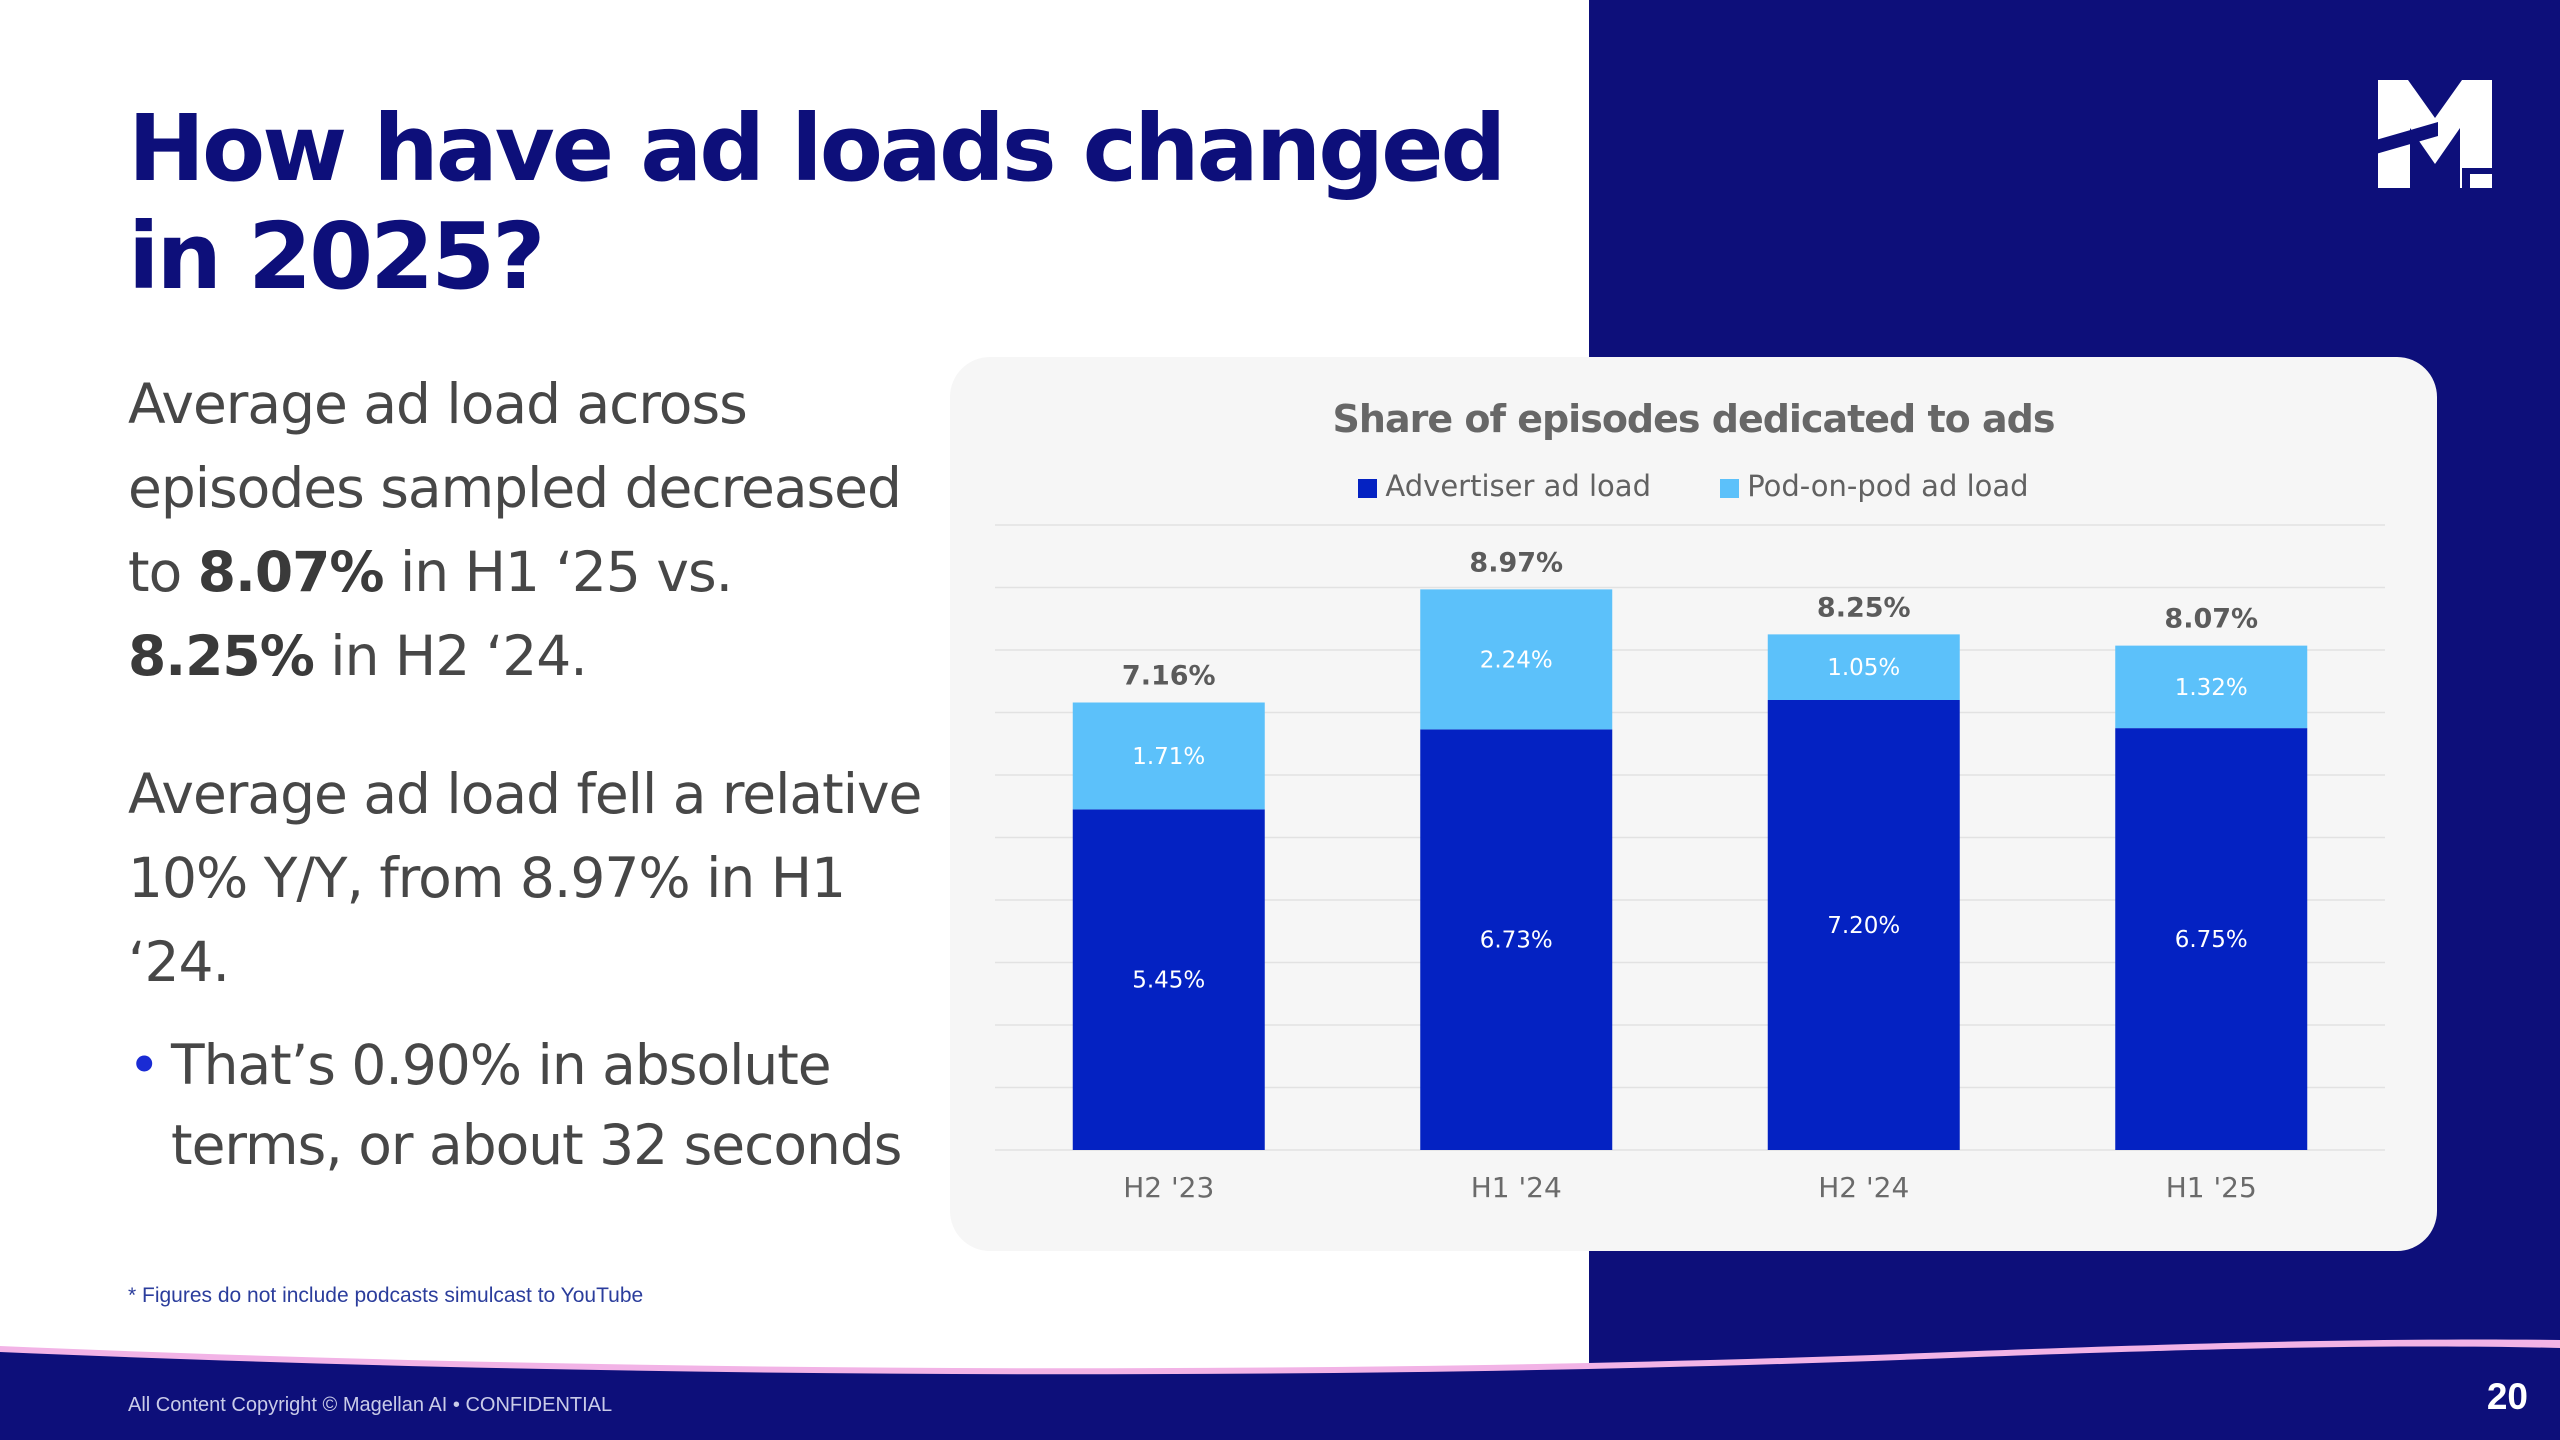 The image size is (2560, 1440). Describe the element at coordinates (1516, 1187) in the screenshot. I see `x-tick-label: H1 '24` at that location.